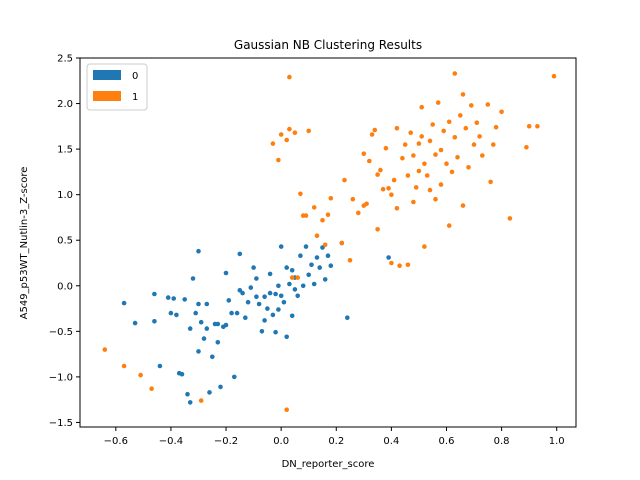 The height and width of the screenshot is (480, 640). I want to click on y-tick-label: −1.5, so click(61, 423).